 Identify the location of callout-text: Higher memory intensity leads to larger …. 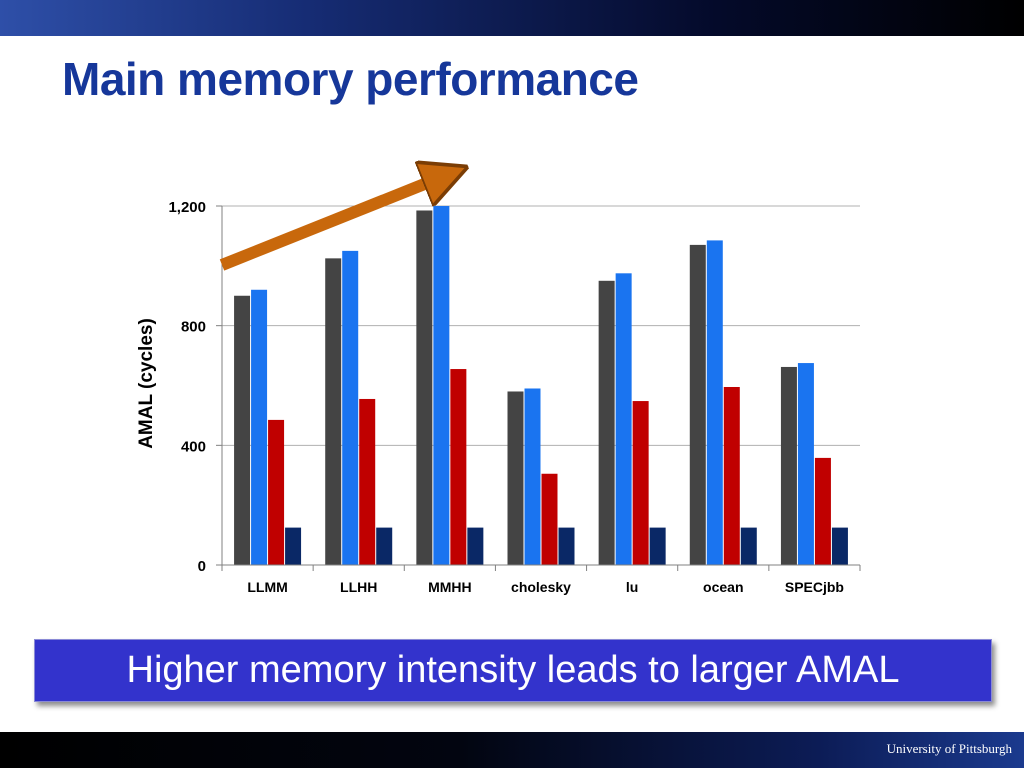
(513, 670).